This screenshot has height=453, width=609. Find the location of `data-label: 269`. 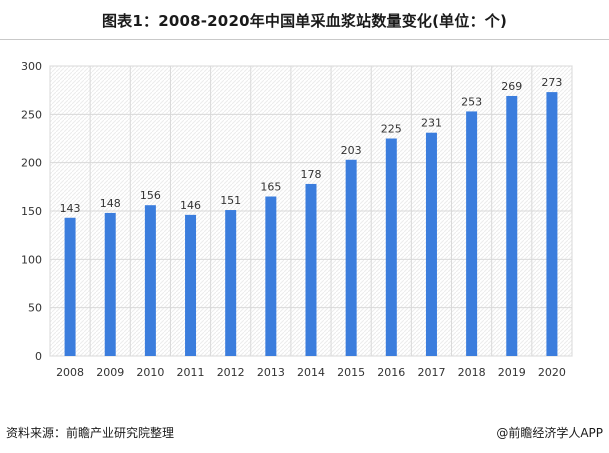

data-label: 269 is located at coordinates (511, 86).